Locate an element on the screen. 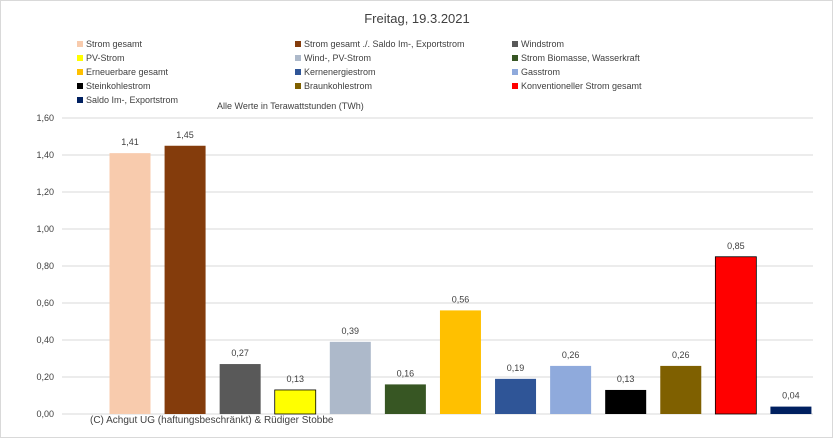 This screenshot has width=834, height=439. data-label: 1,45 is located at coordinates (185, 135).